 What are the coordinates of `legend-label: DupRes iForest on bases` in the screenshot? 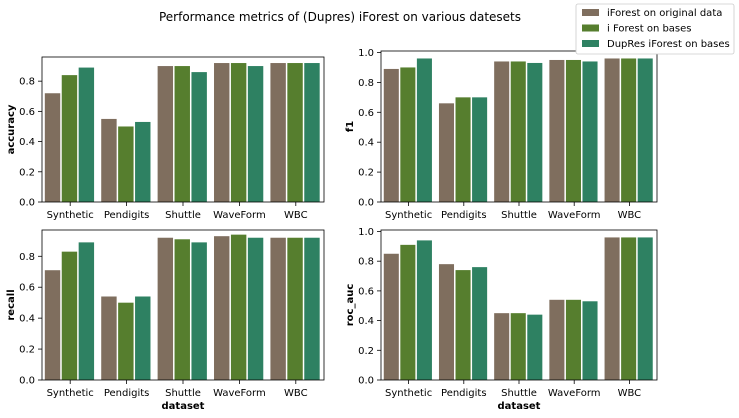 It's located at (668, 44).